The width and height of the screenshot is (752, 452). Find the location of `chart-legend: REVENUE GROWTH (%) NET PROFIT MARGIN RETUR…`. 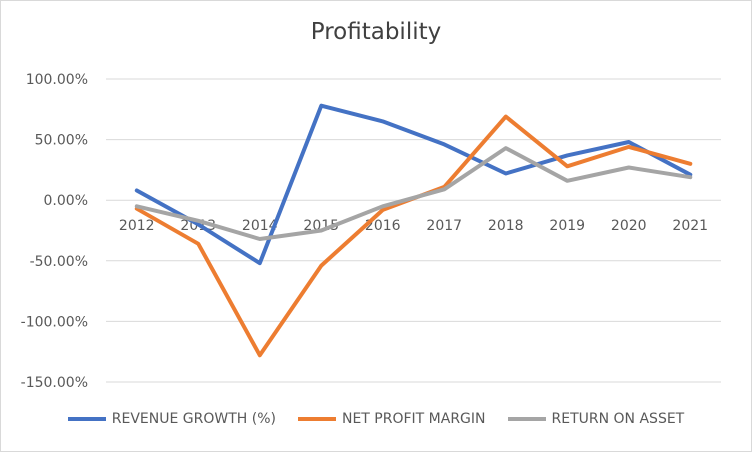

chart-legend: REVENUE GROWTH (%) NET PROFIT MARGIN RETUR… is located at coordinates (376, 419).